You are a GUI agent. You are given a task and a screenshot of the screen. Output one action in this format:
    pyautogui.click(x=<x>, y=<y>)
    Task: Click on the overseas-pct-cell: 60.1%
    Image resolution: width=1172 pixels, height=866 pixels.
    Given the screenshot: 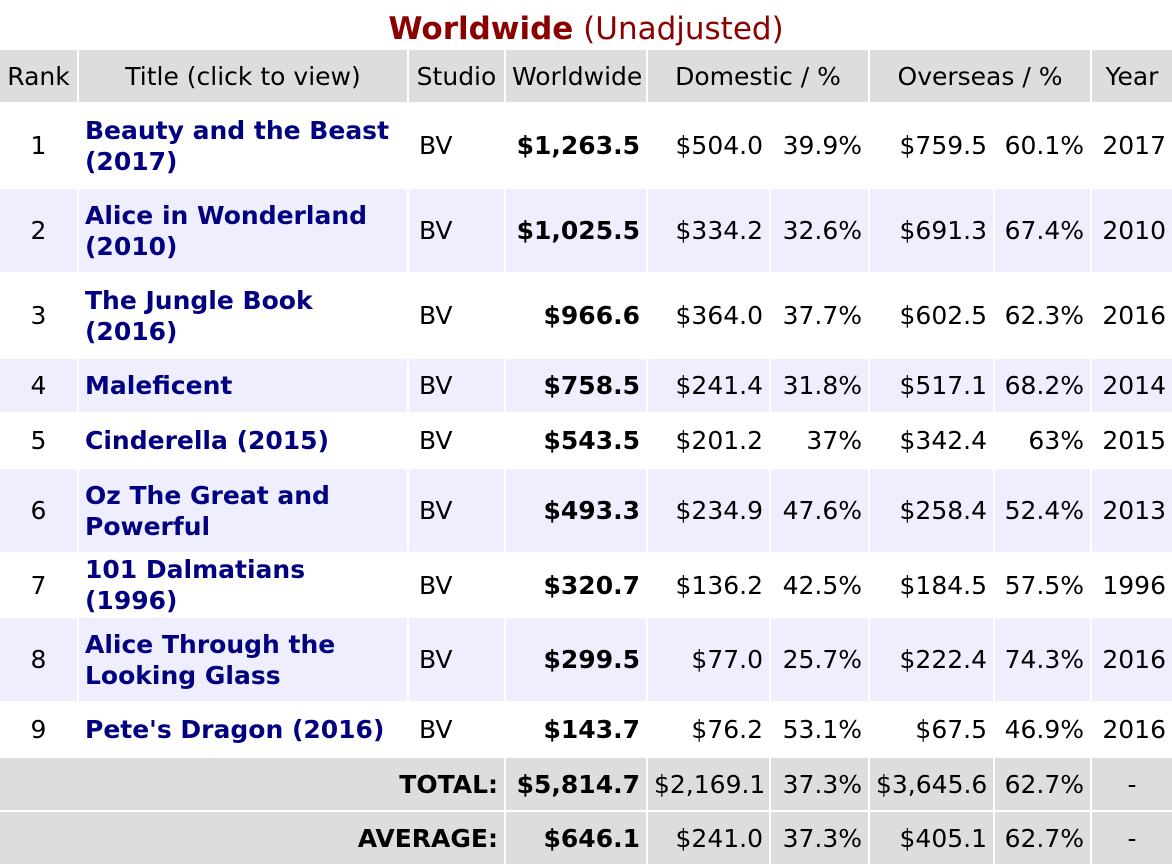 What is the action you would take?
    pyautogui.click(x=1043, y=146)
    